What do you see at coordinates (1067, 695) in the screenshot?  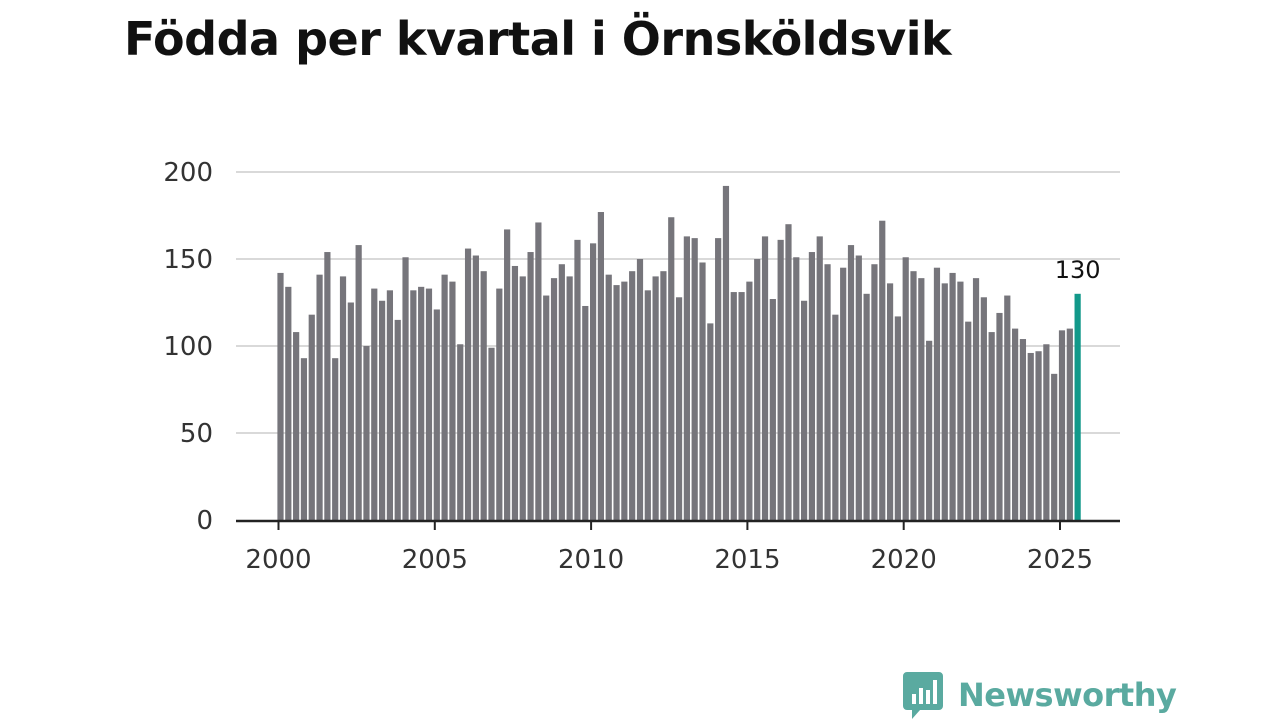 I see `brand-name: Newsworthy` at bounding box center [1067, 695].